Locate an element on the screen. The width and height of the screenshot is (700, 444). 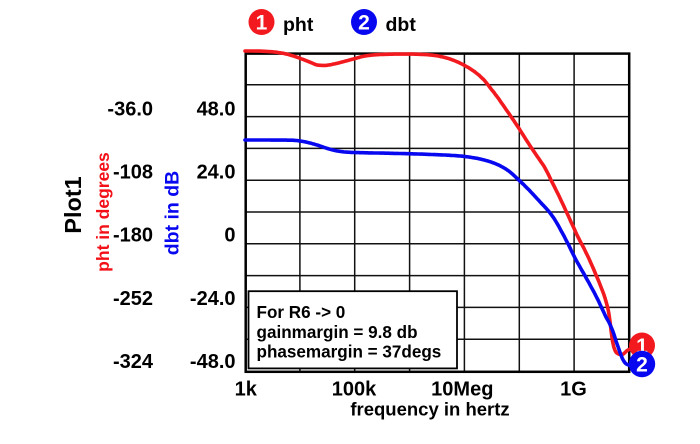
svg-text: Plot1 is located at coordinates (73, 204).